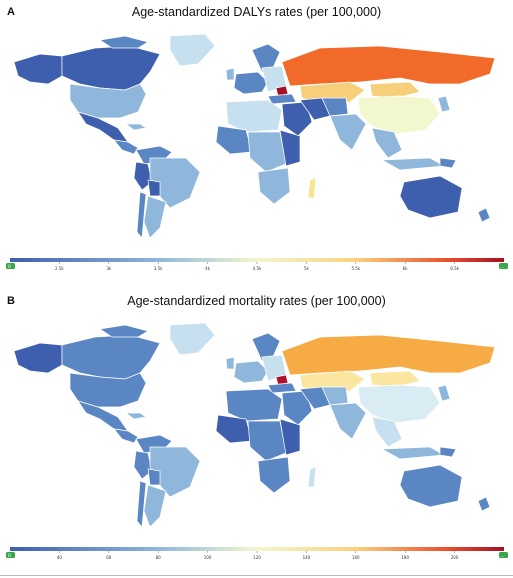  I want to click on scale-handle-left, so click(10, 266).